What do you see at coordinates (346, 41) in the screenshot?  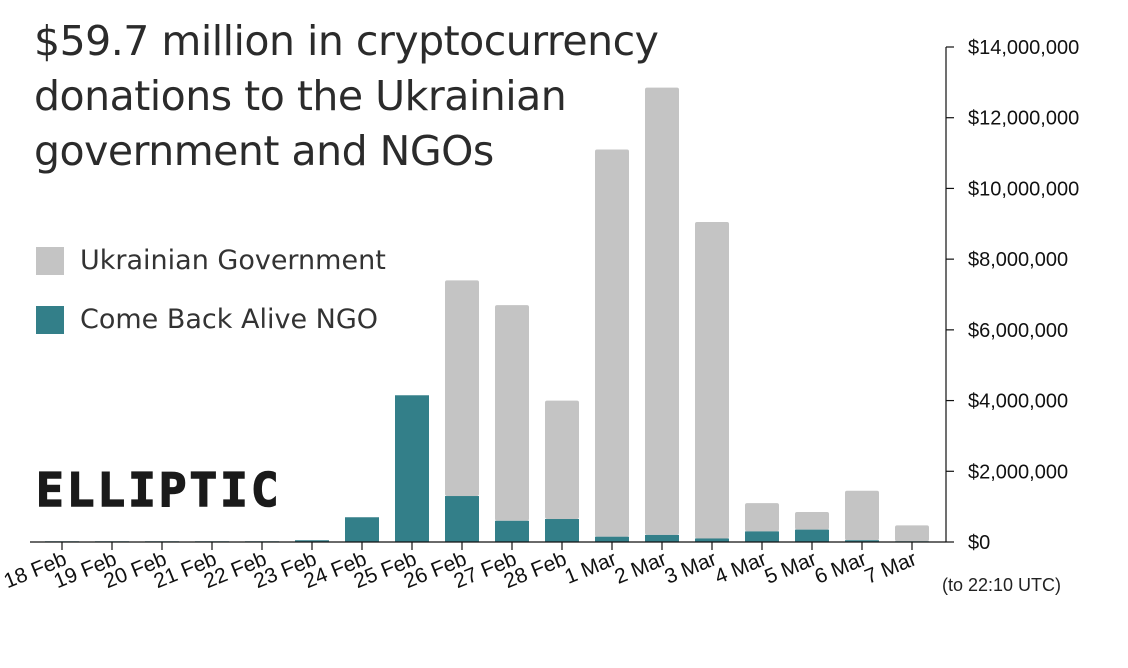 I see `title-line-1: $59.7 million in cryptocurrency` at bounding box center [346, 41].